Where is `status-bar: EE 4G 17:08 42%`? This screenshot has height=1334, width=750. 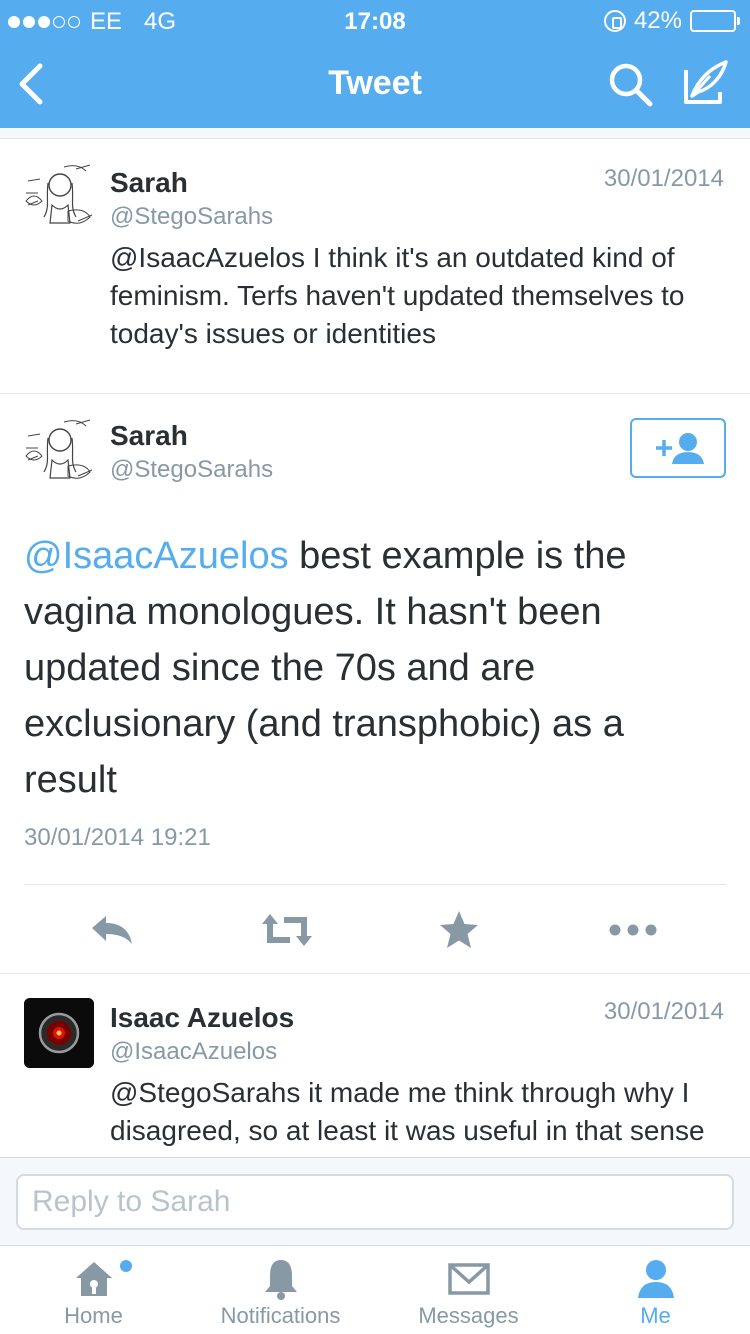 status-bar: EE 4G 17:08 42% is located at coordinates (375, 20).